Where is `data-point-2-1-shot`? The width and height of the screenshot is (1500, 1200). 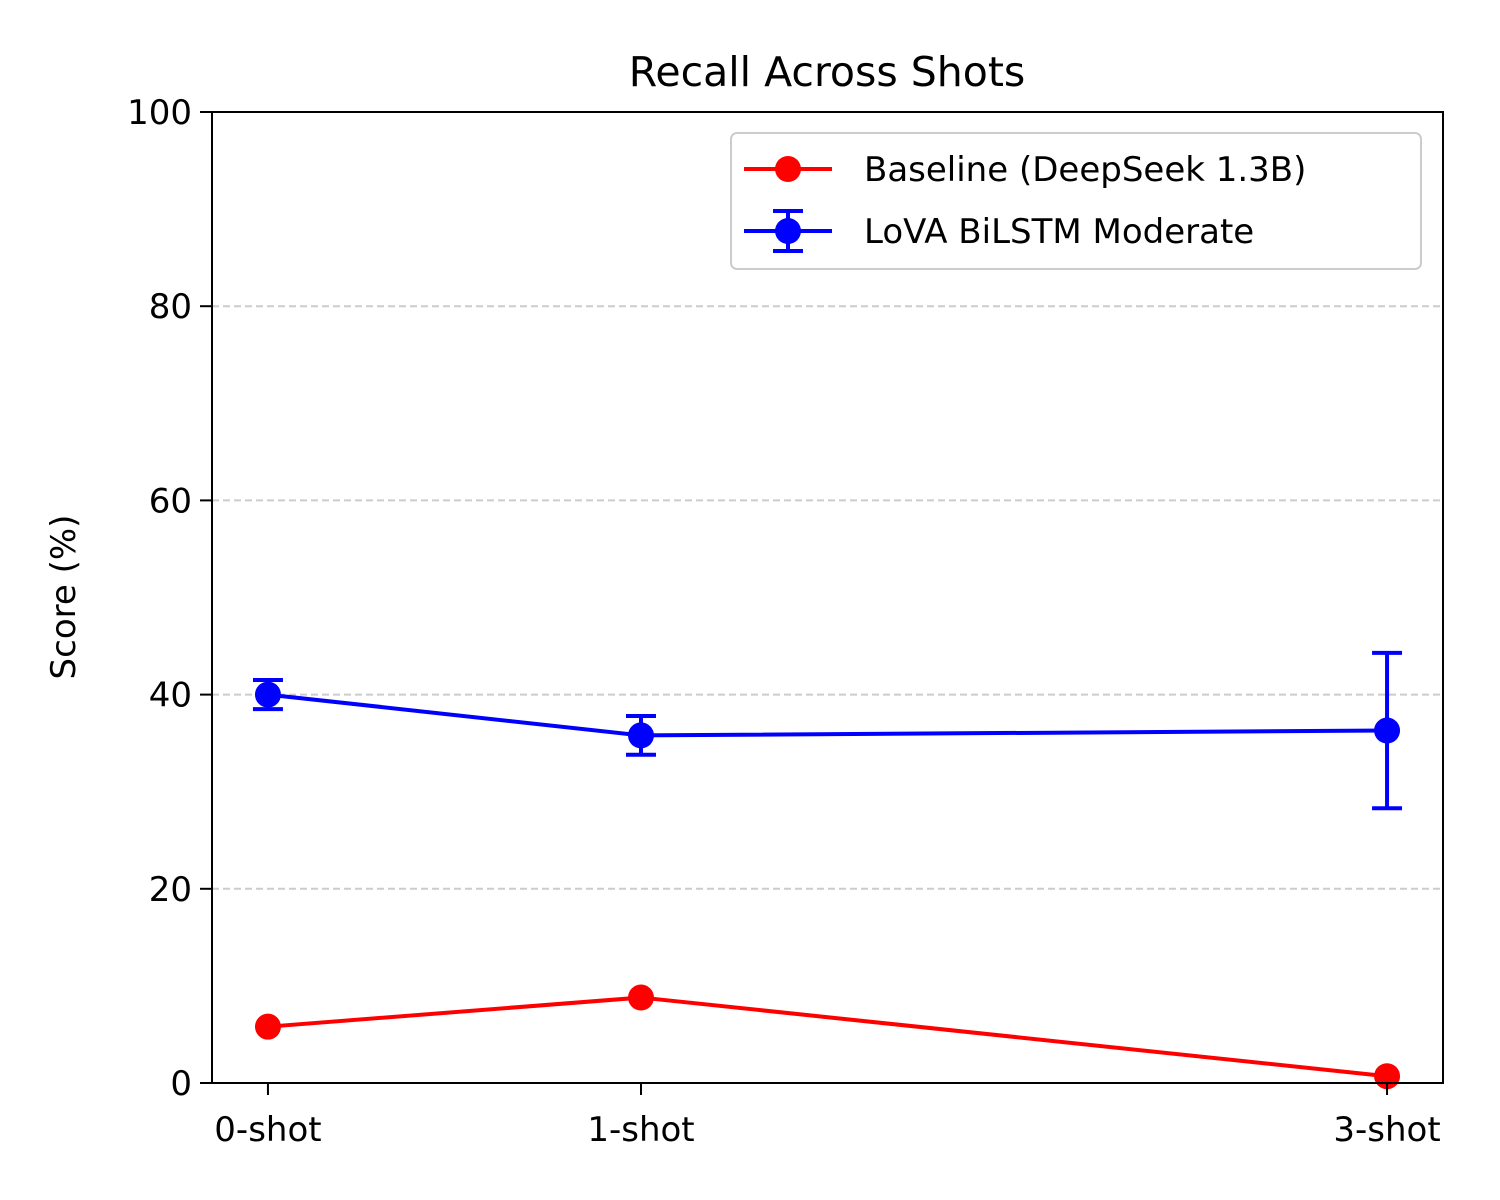 data-point-2-1-shot is located at coordinates (640, 735).